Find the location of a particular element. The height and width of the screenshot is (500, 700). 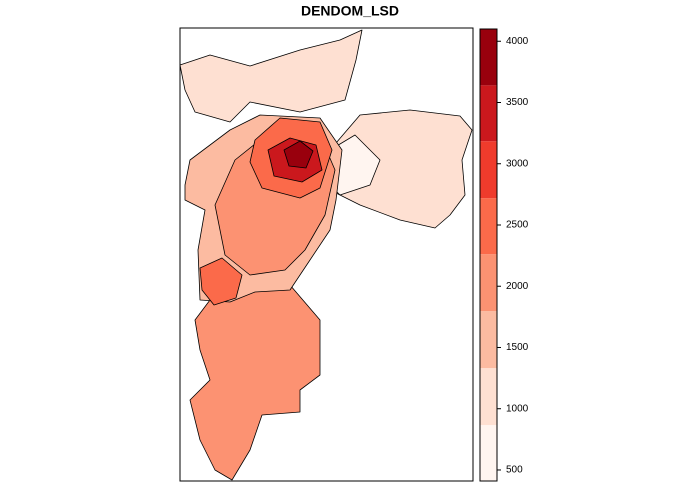

region-south is located at coordinates (255, 380).